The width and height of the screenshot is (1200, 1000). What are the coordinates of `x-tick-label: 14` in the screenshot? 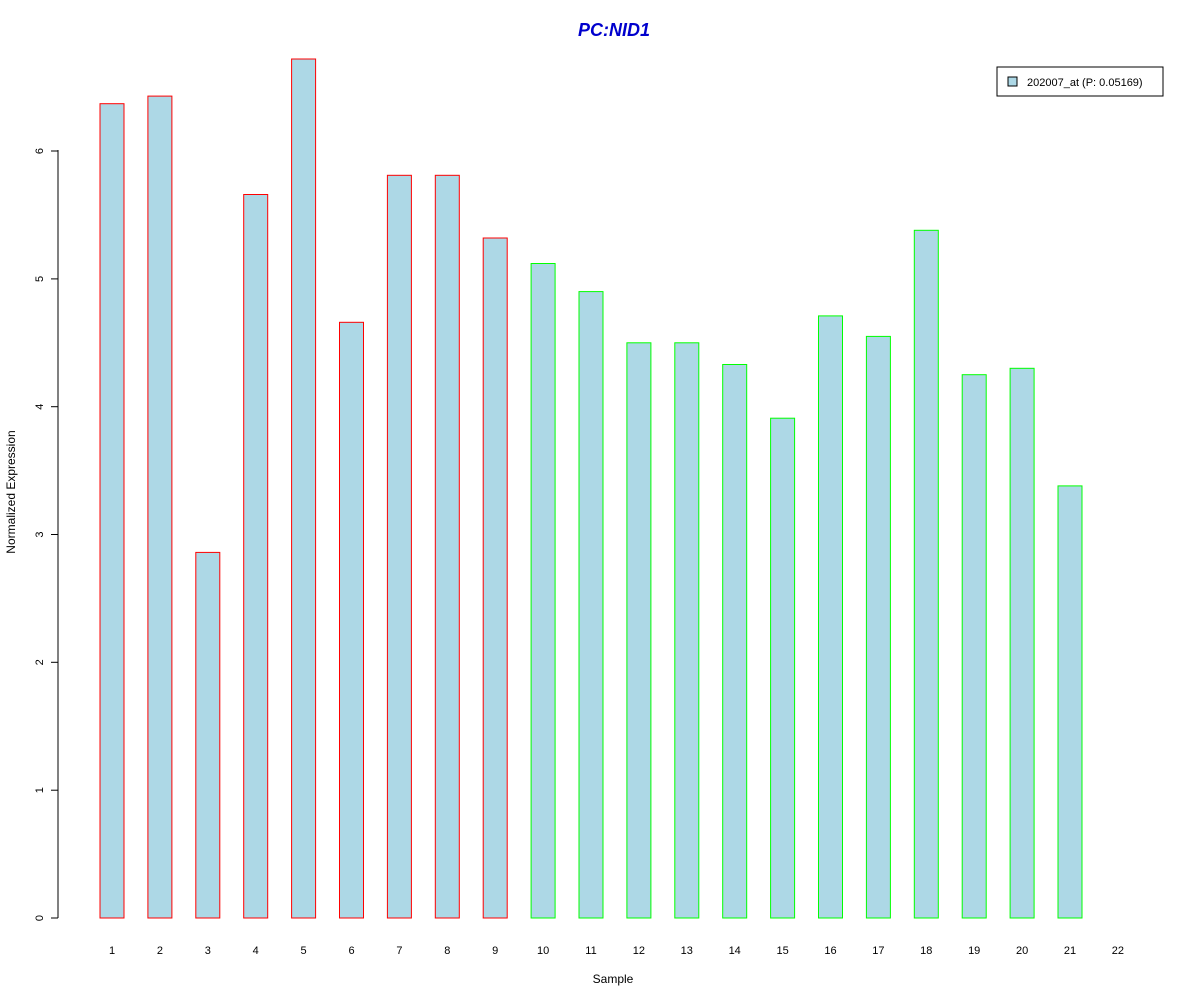 It's located at (735, 951).